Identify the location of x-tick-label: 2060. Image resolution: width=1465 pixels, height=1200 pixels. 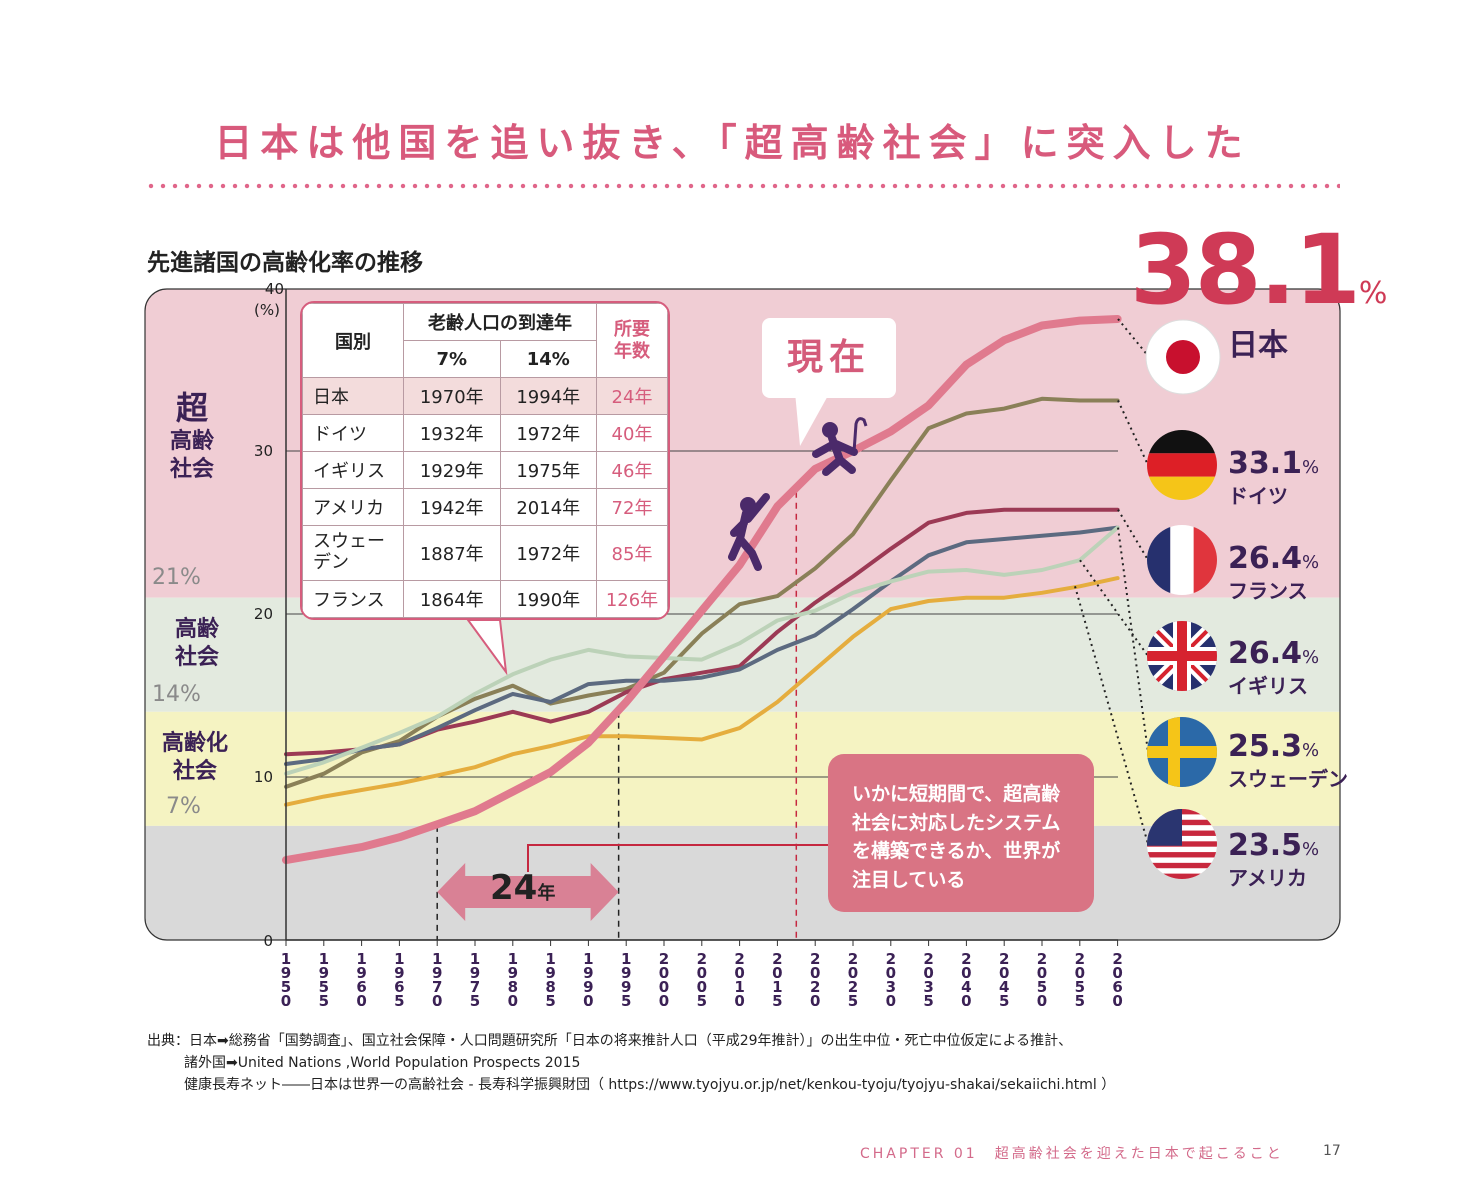
(1117, 981).